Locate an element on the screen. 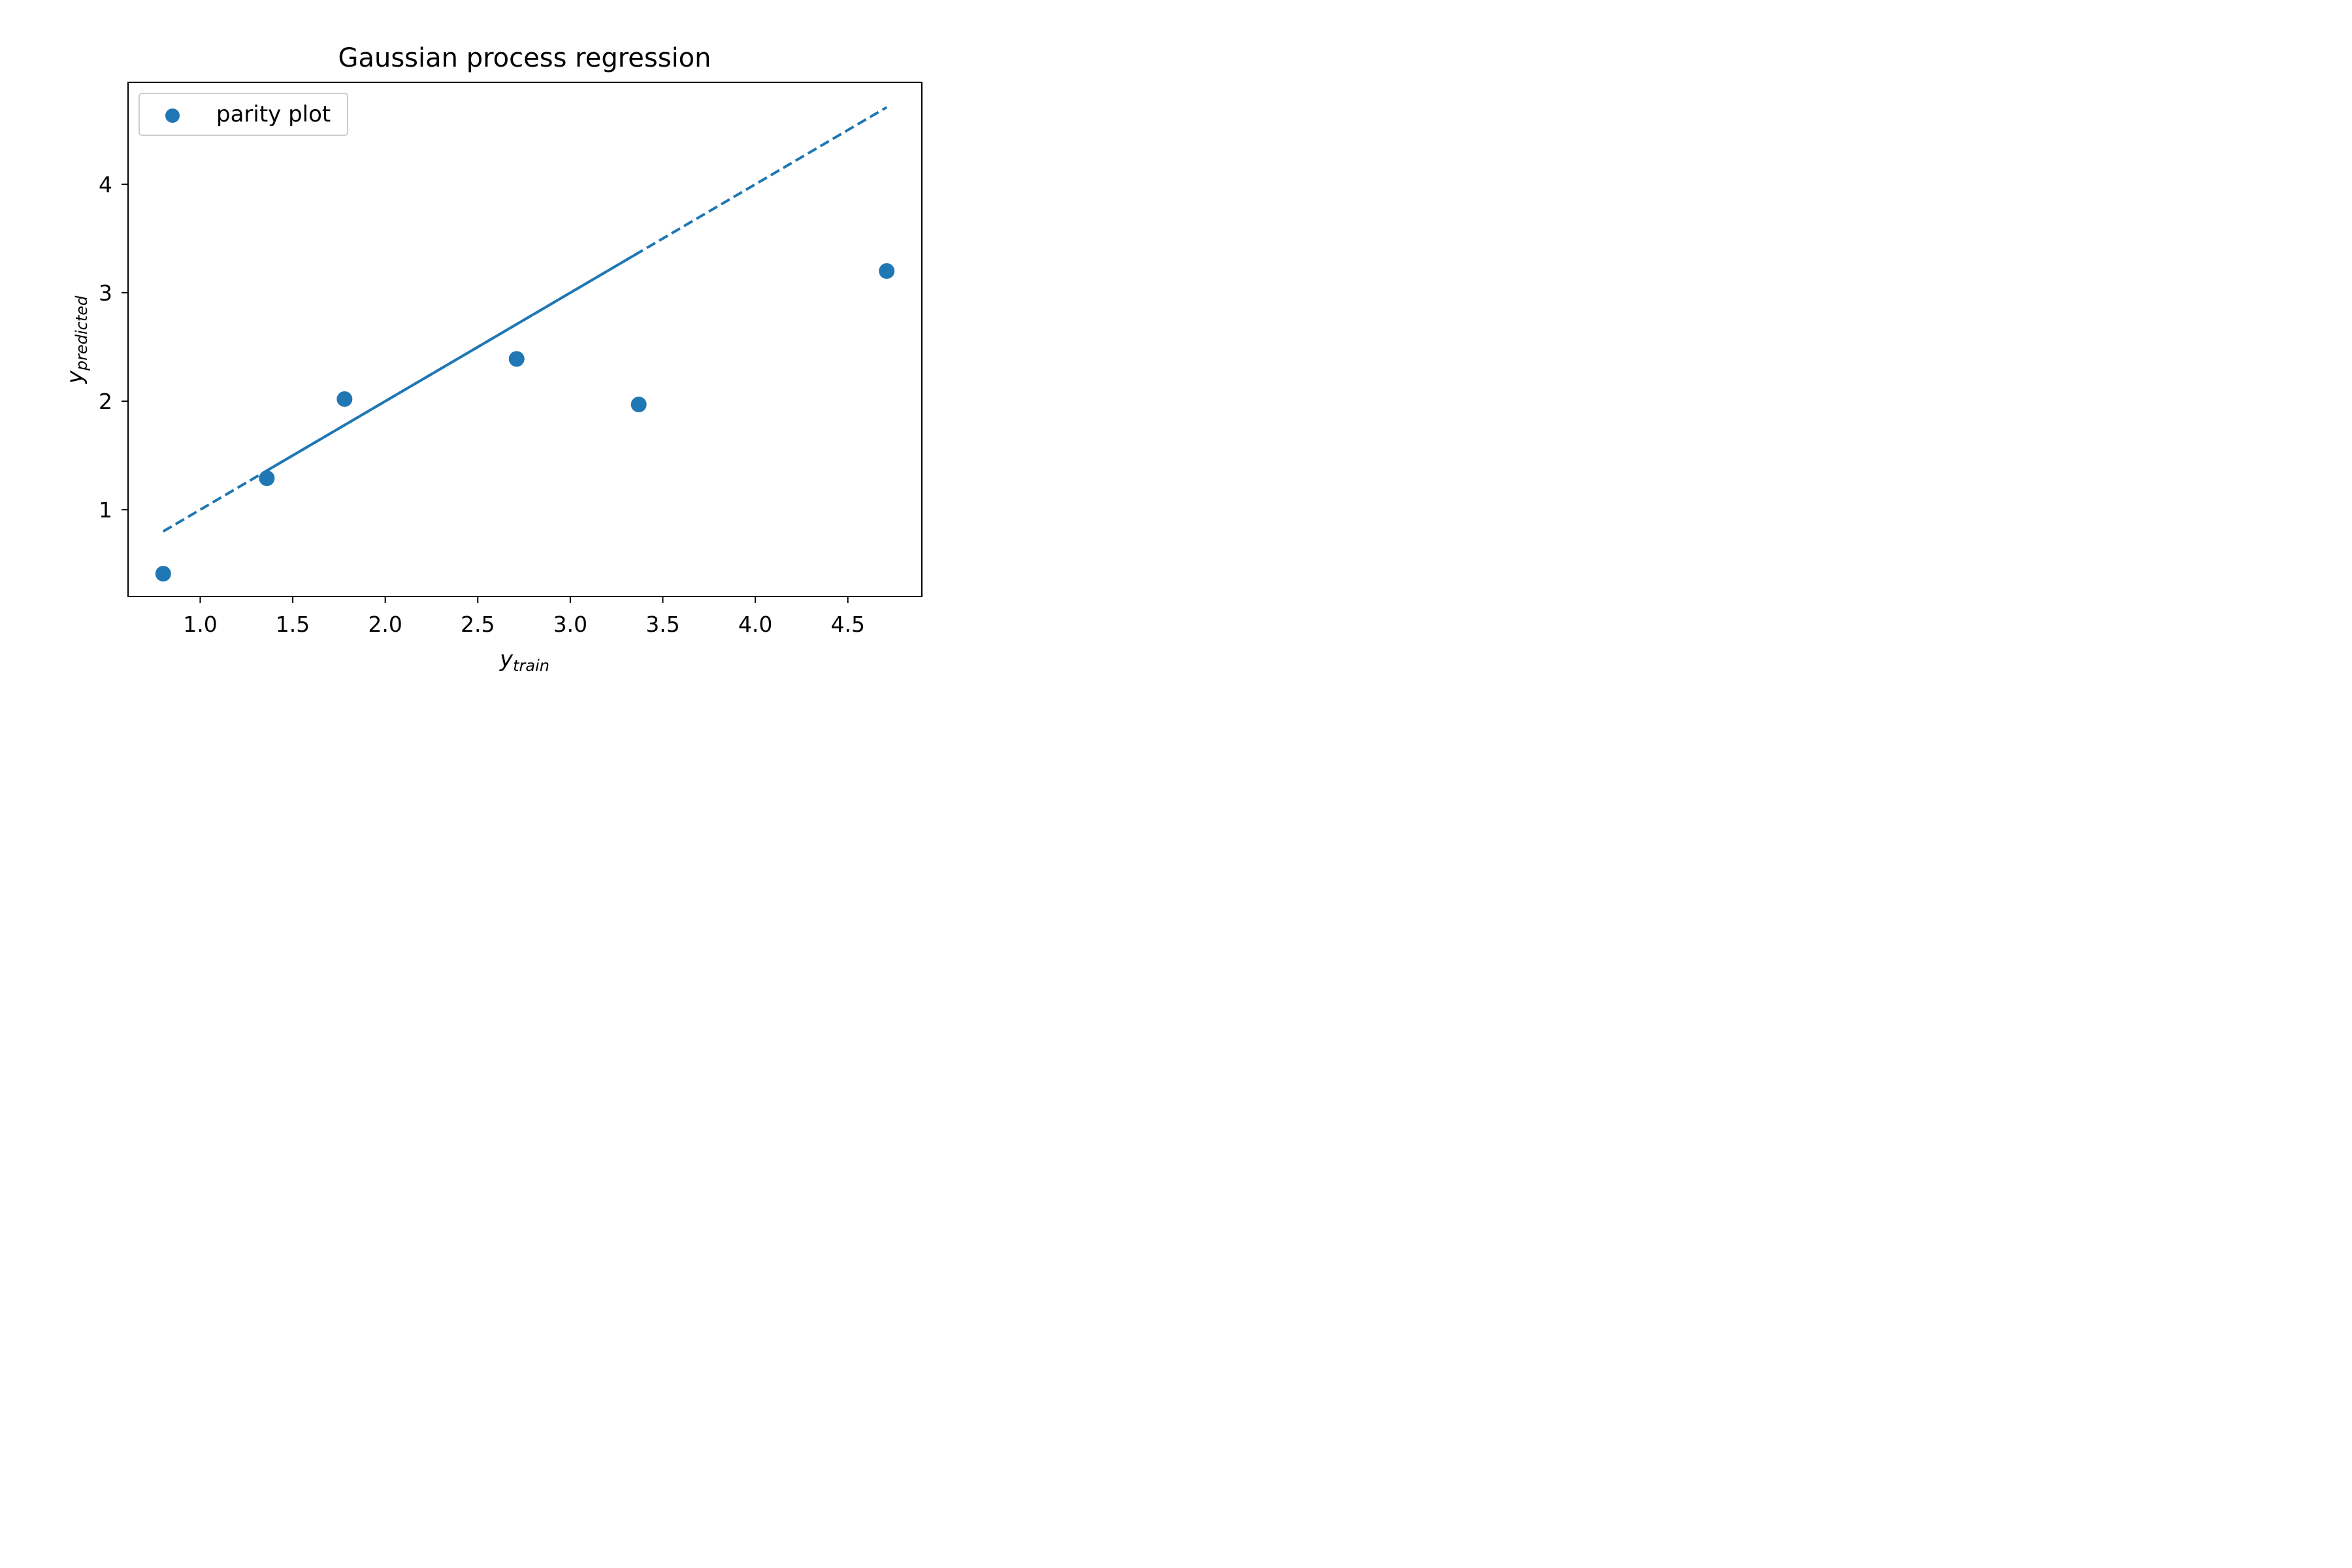 This screenshot has width=2352, height=1568. legend: parity plot is located at coordinates (243, 114).